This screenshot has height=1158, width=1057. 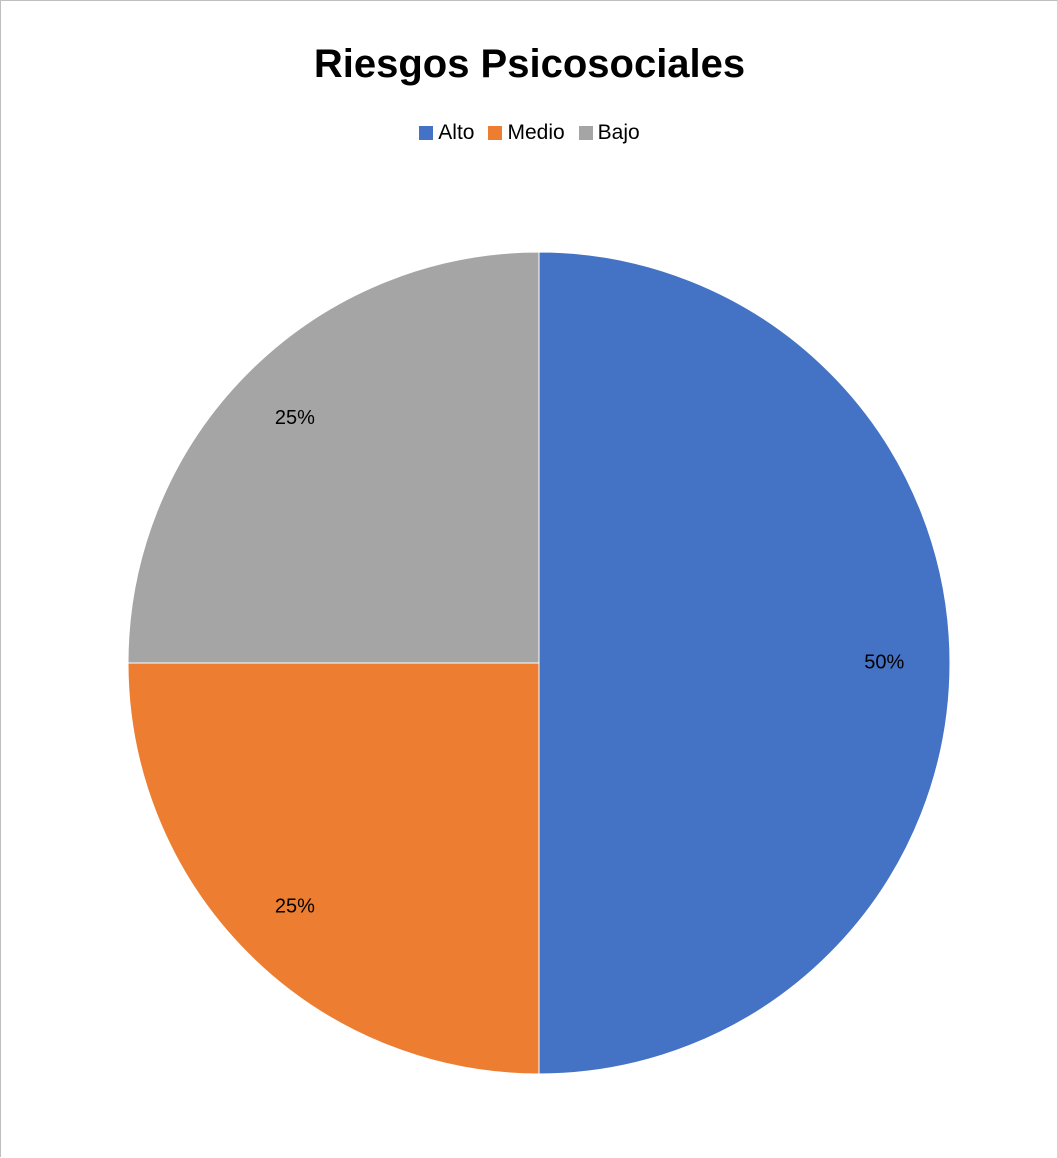 I want to click on legend-item-bajo: Bajo, so click(x=609, y=133).